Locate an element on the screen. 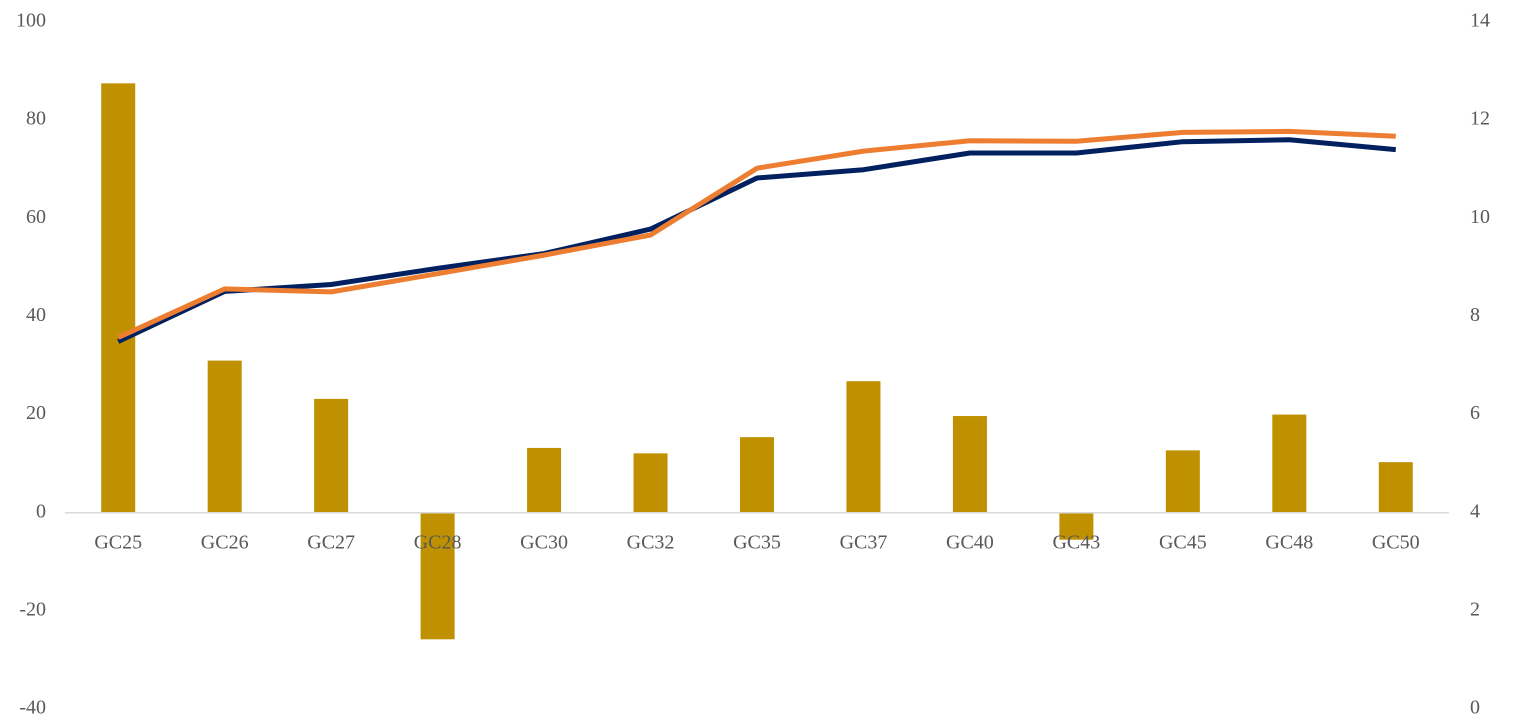 Image resolution: width=1514 pixels, height=726 pixels. left-axis-tick-label: 60 is located at coordinates (36, 217).